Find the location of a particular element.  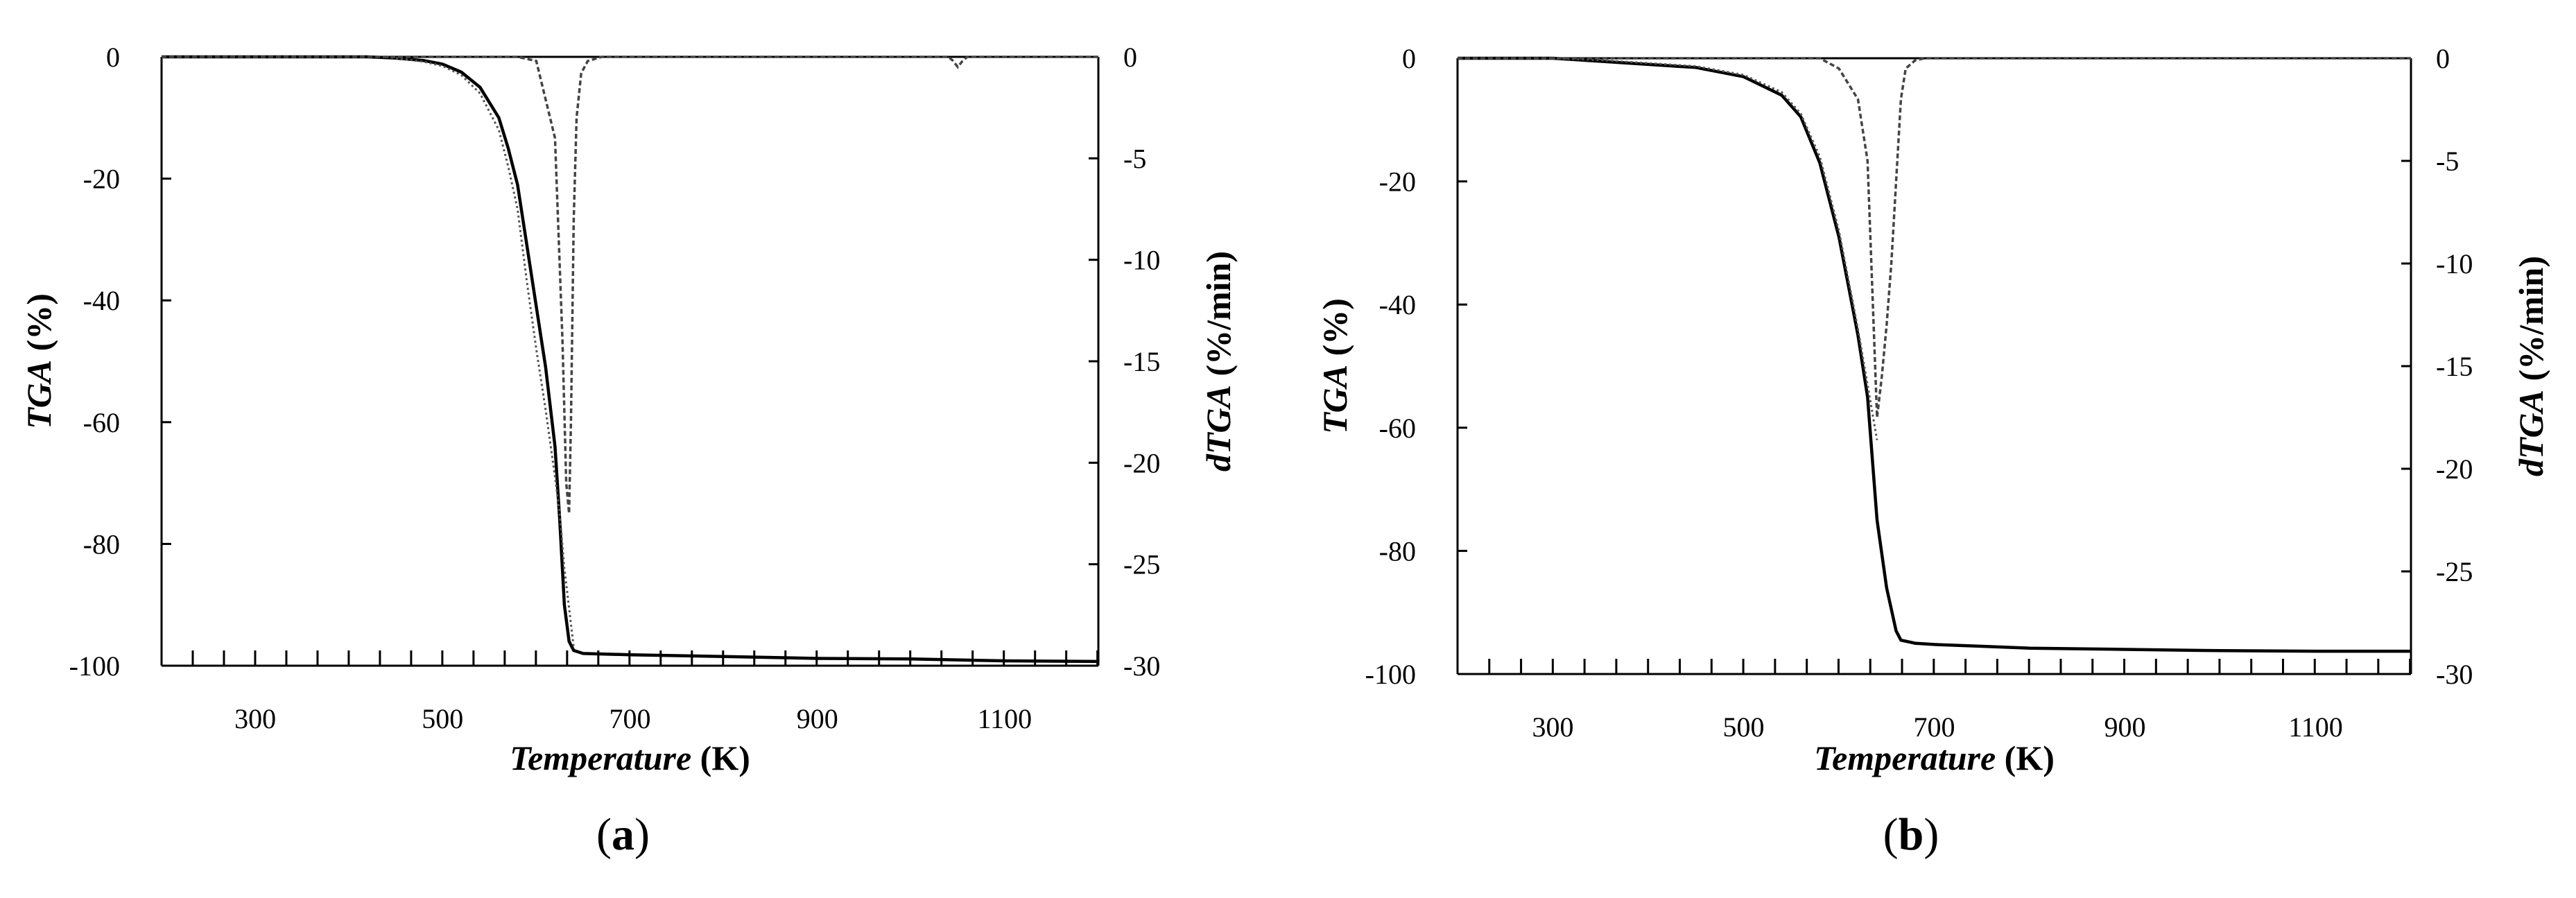

panel-label-letter: a is located at coordinates (623, 834).